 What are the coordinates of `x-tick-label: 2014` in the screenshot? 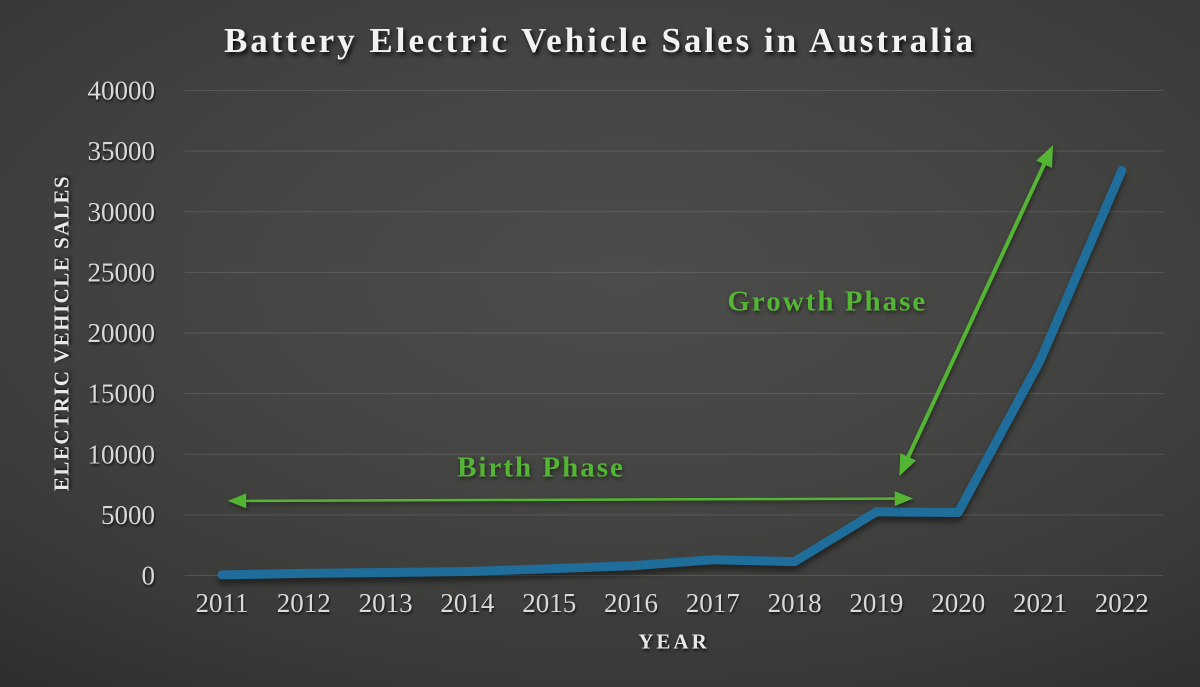 It's located at (467, 603).